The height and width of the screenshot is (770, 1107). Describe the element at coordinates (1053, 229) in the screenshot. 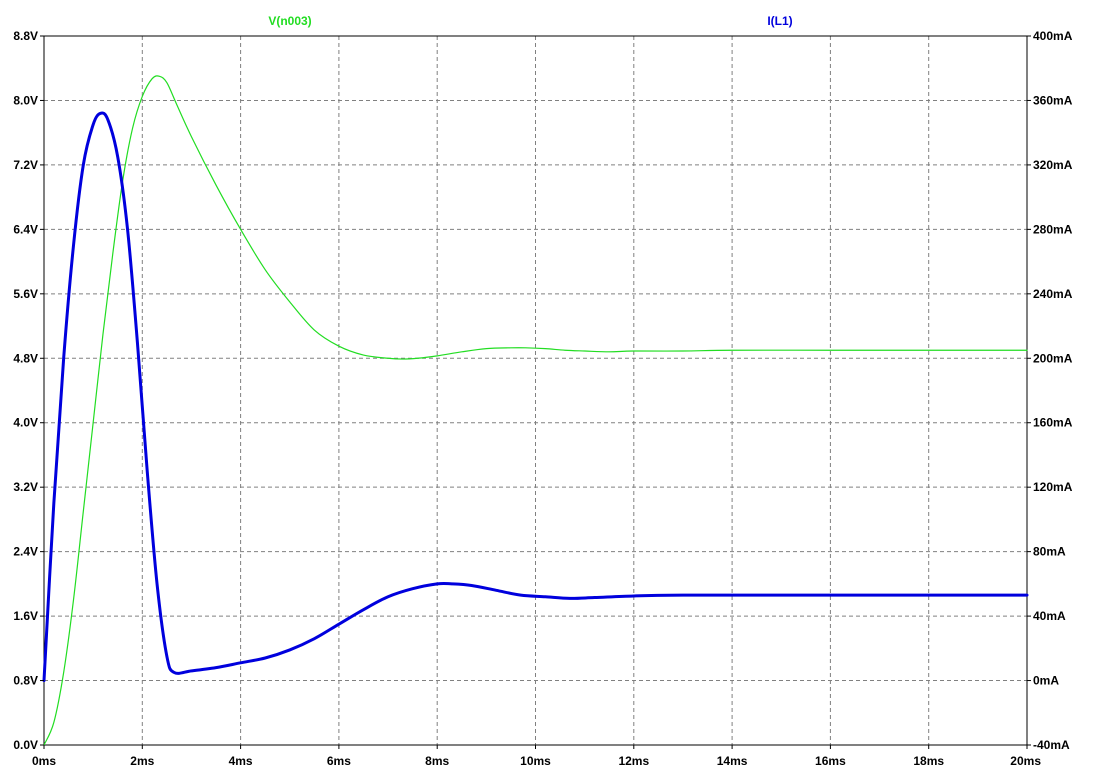

I see `right-tick-label: 280mA` at that location.